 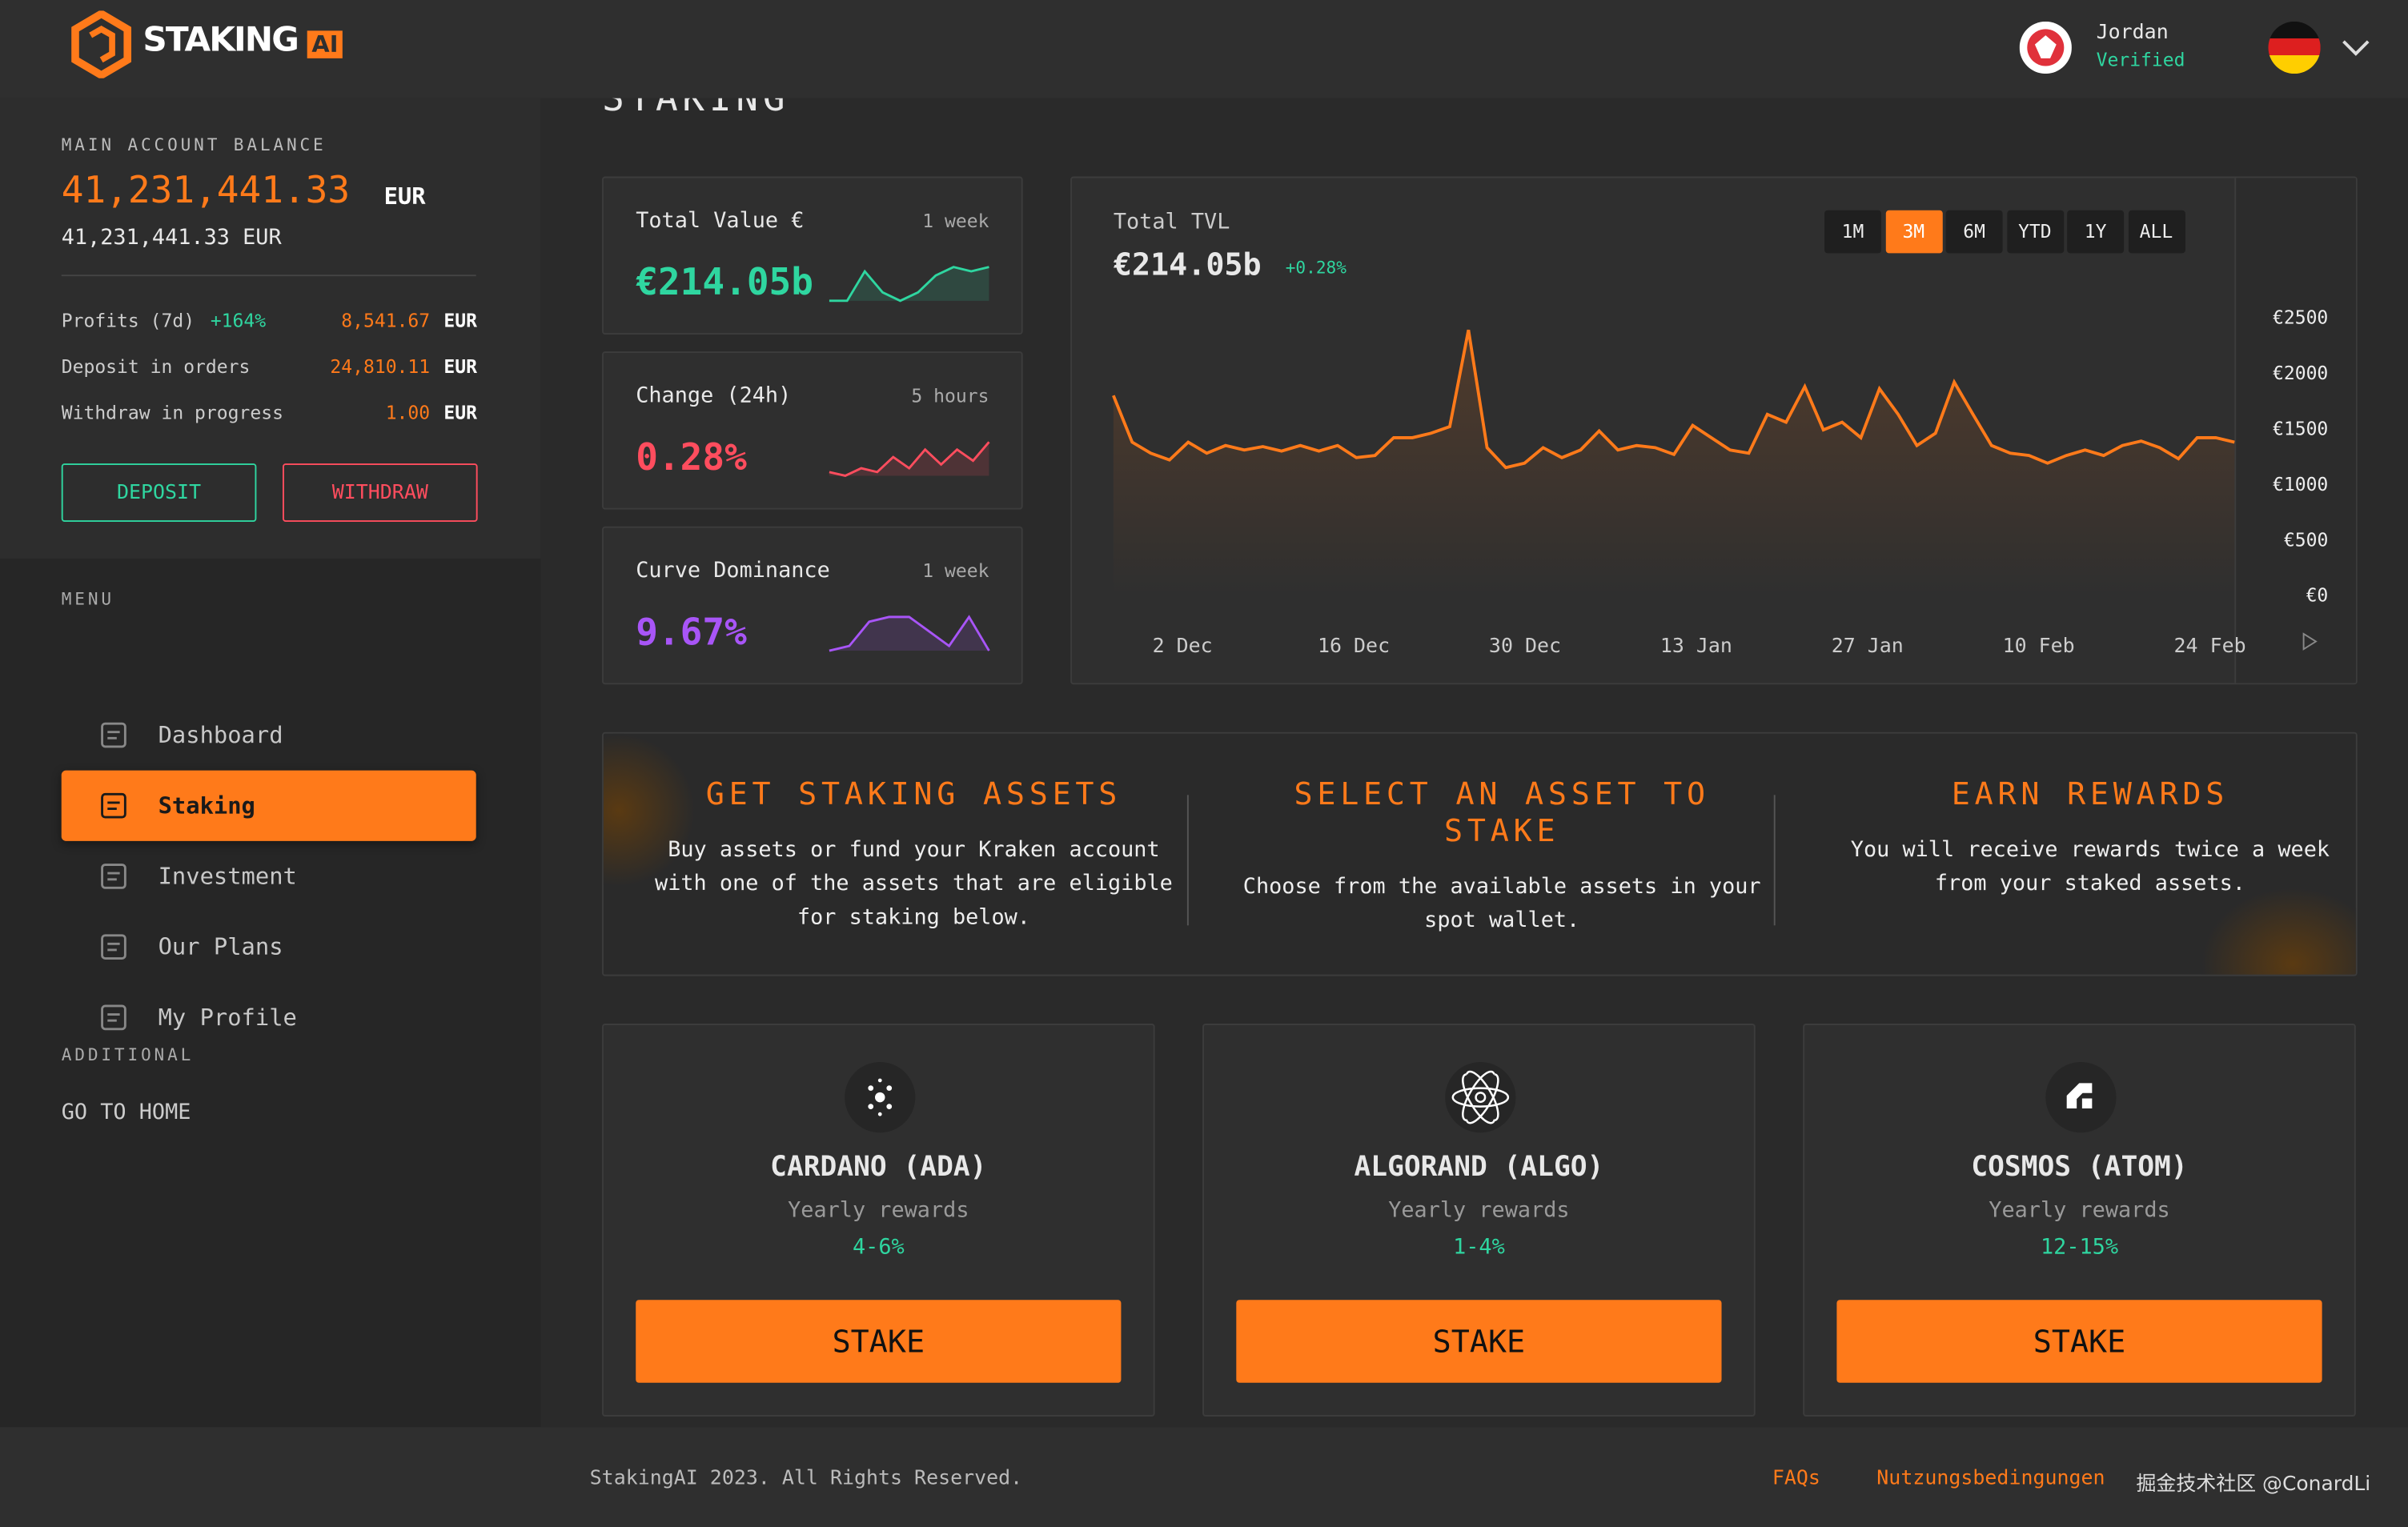 What do you see at coordinates (950, 396) in the screenshot?
I see `stat-card-period: 5 hours` at bounding box center [950, 396].